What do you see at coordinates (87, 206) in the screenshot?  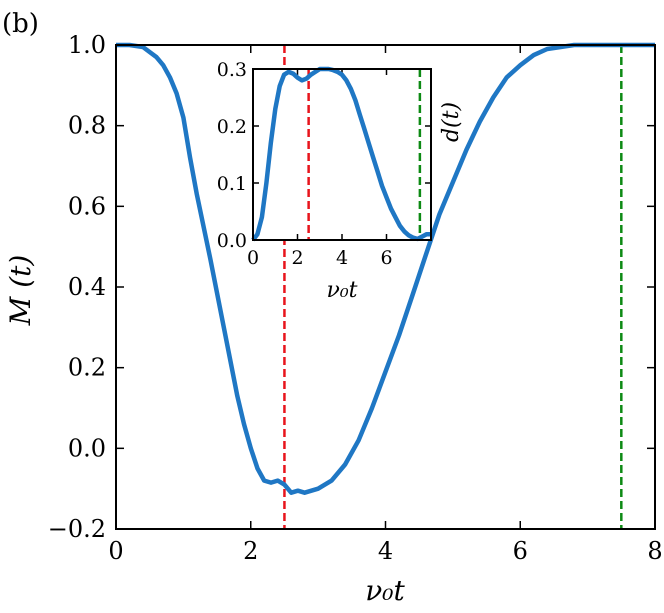 I see `y-tick-label: 0.6` at bounding box center [87, 206].